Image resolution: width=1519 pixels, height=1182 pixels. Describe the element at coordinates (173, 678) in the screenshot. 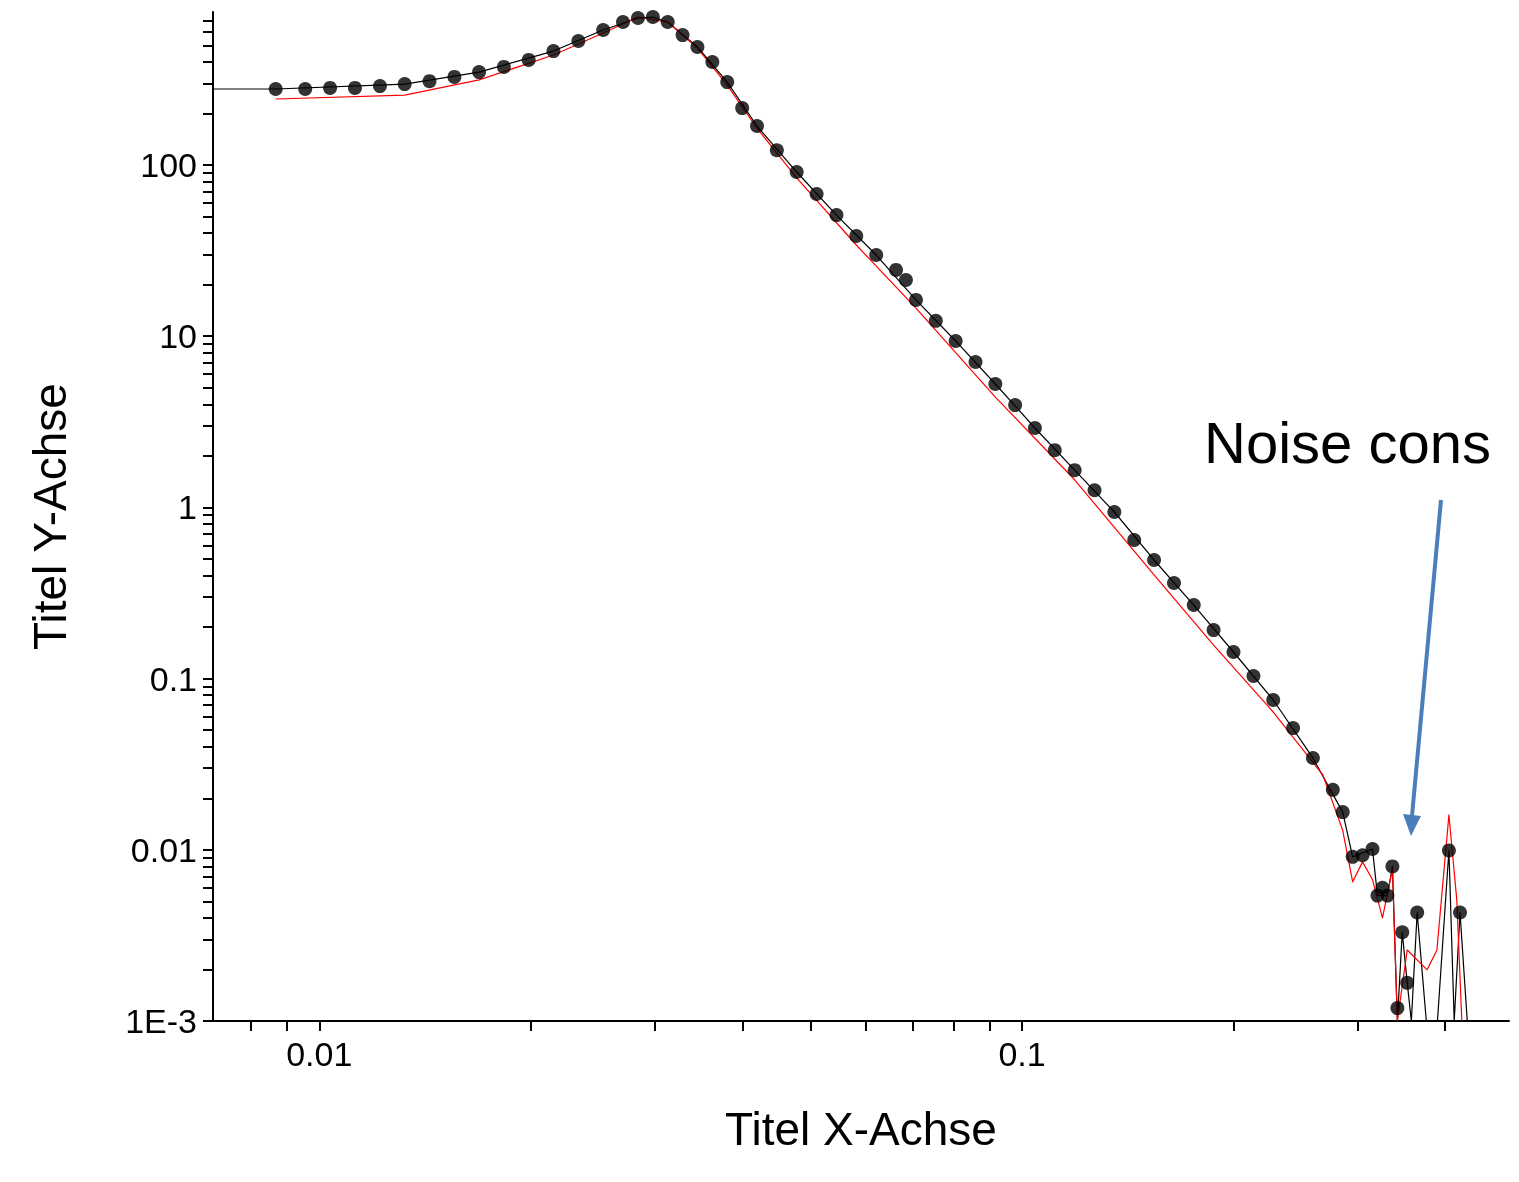

I see `y-tick-label: 0.1` at that location.